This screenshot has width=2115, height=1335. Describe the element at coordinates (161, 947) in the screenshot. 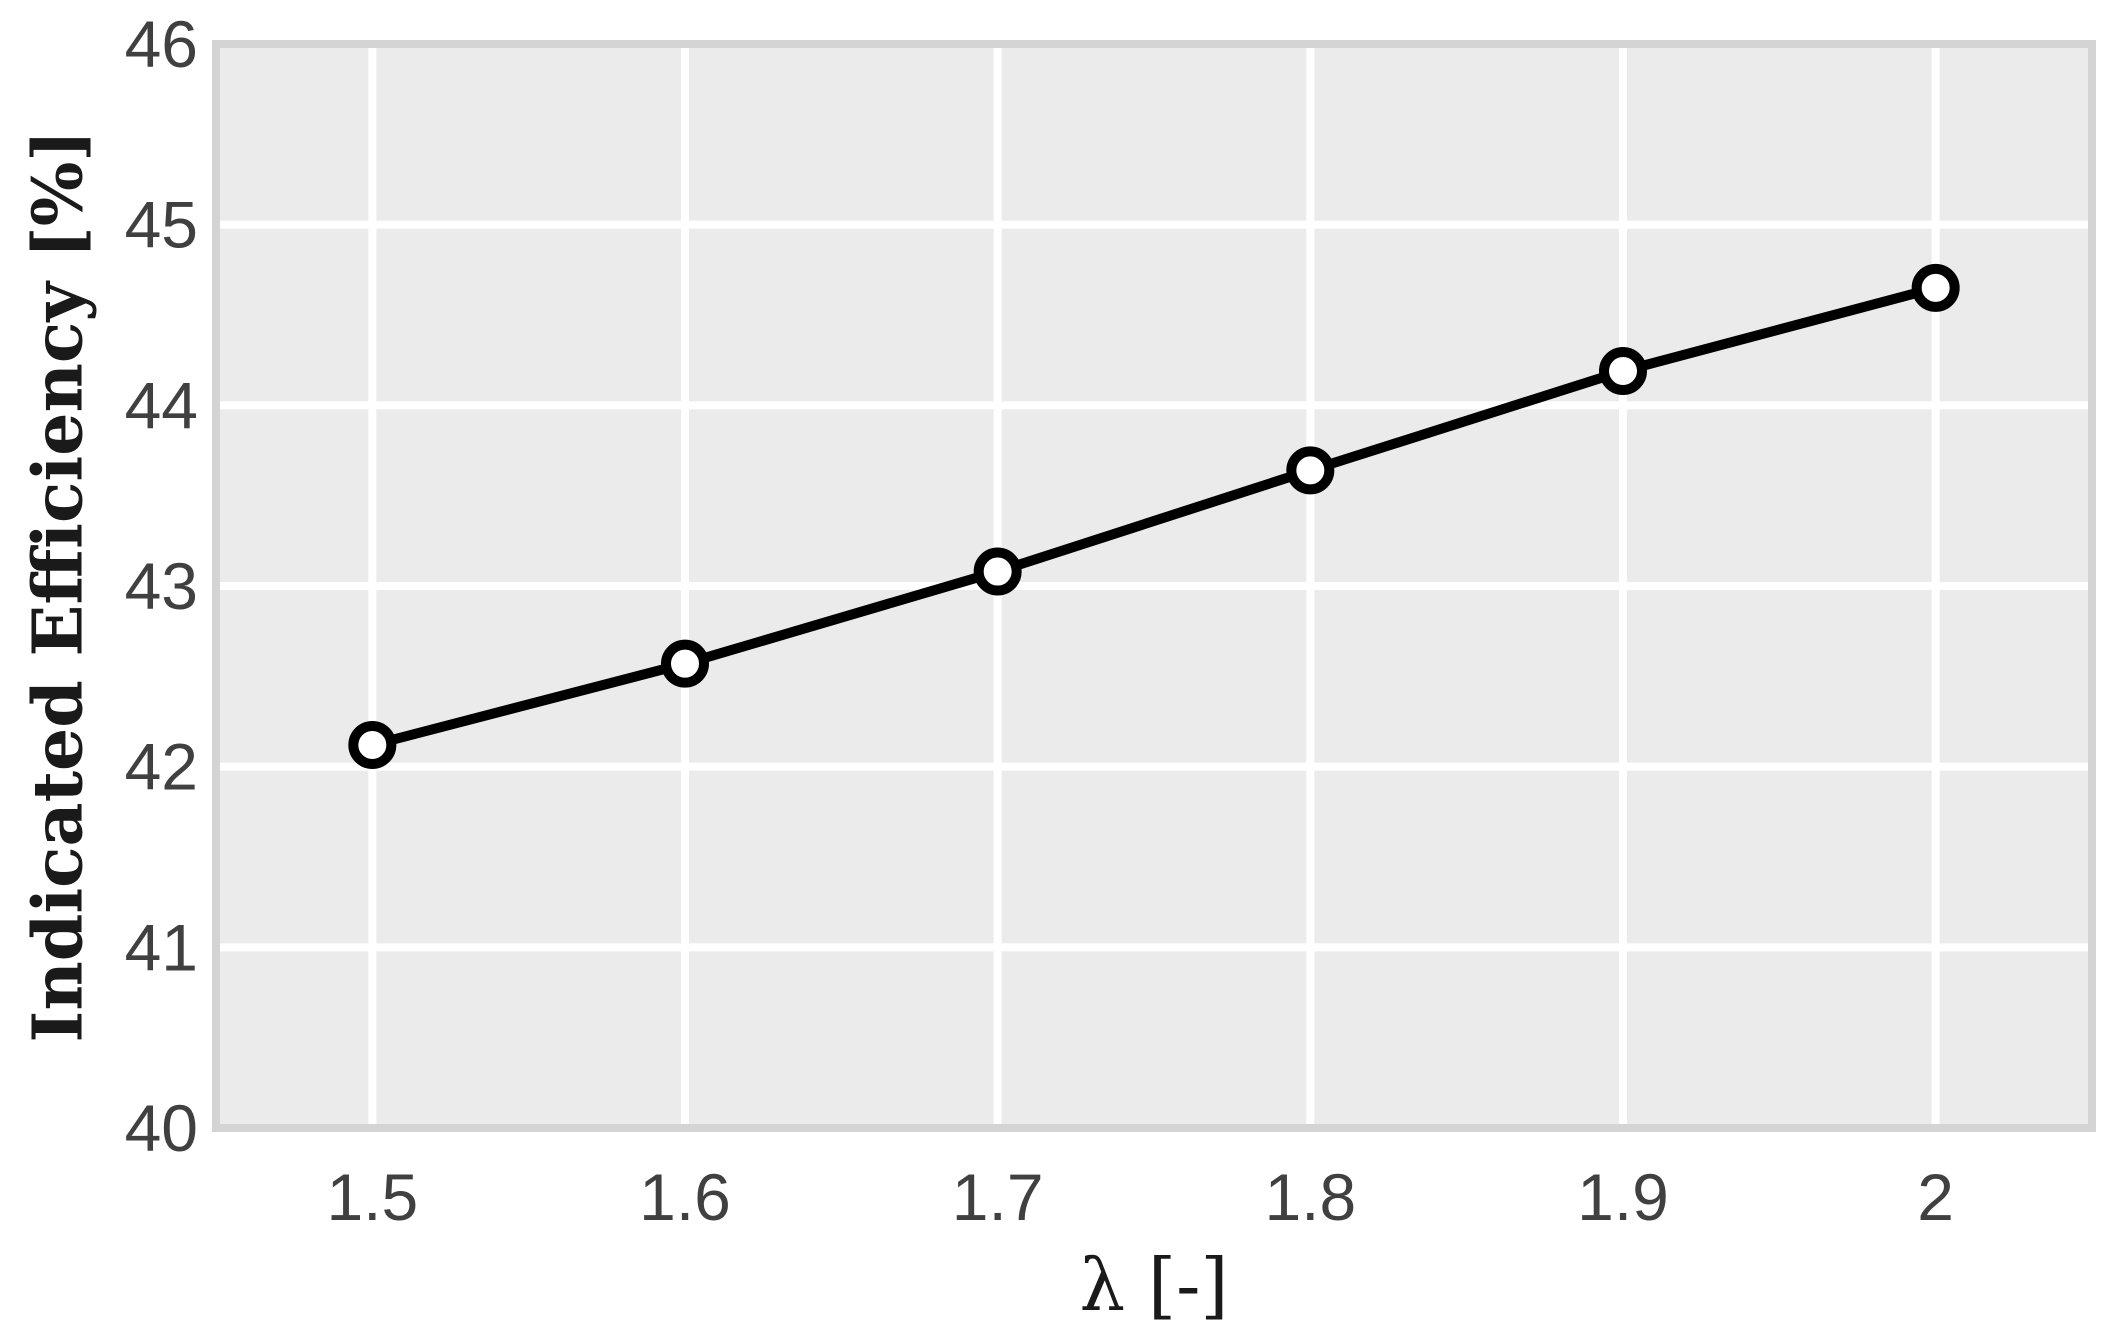

I see `y-tick-label: 41` at that location.